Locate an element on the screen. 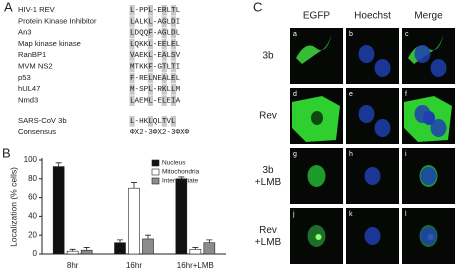 Image resolution: width=474 pixels, height=279 pixels. protein-name: Map kinase kinase is located at coordinates (49, 43).